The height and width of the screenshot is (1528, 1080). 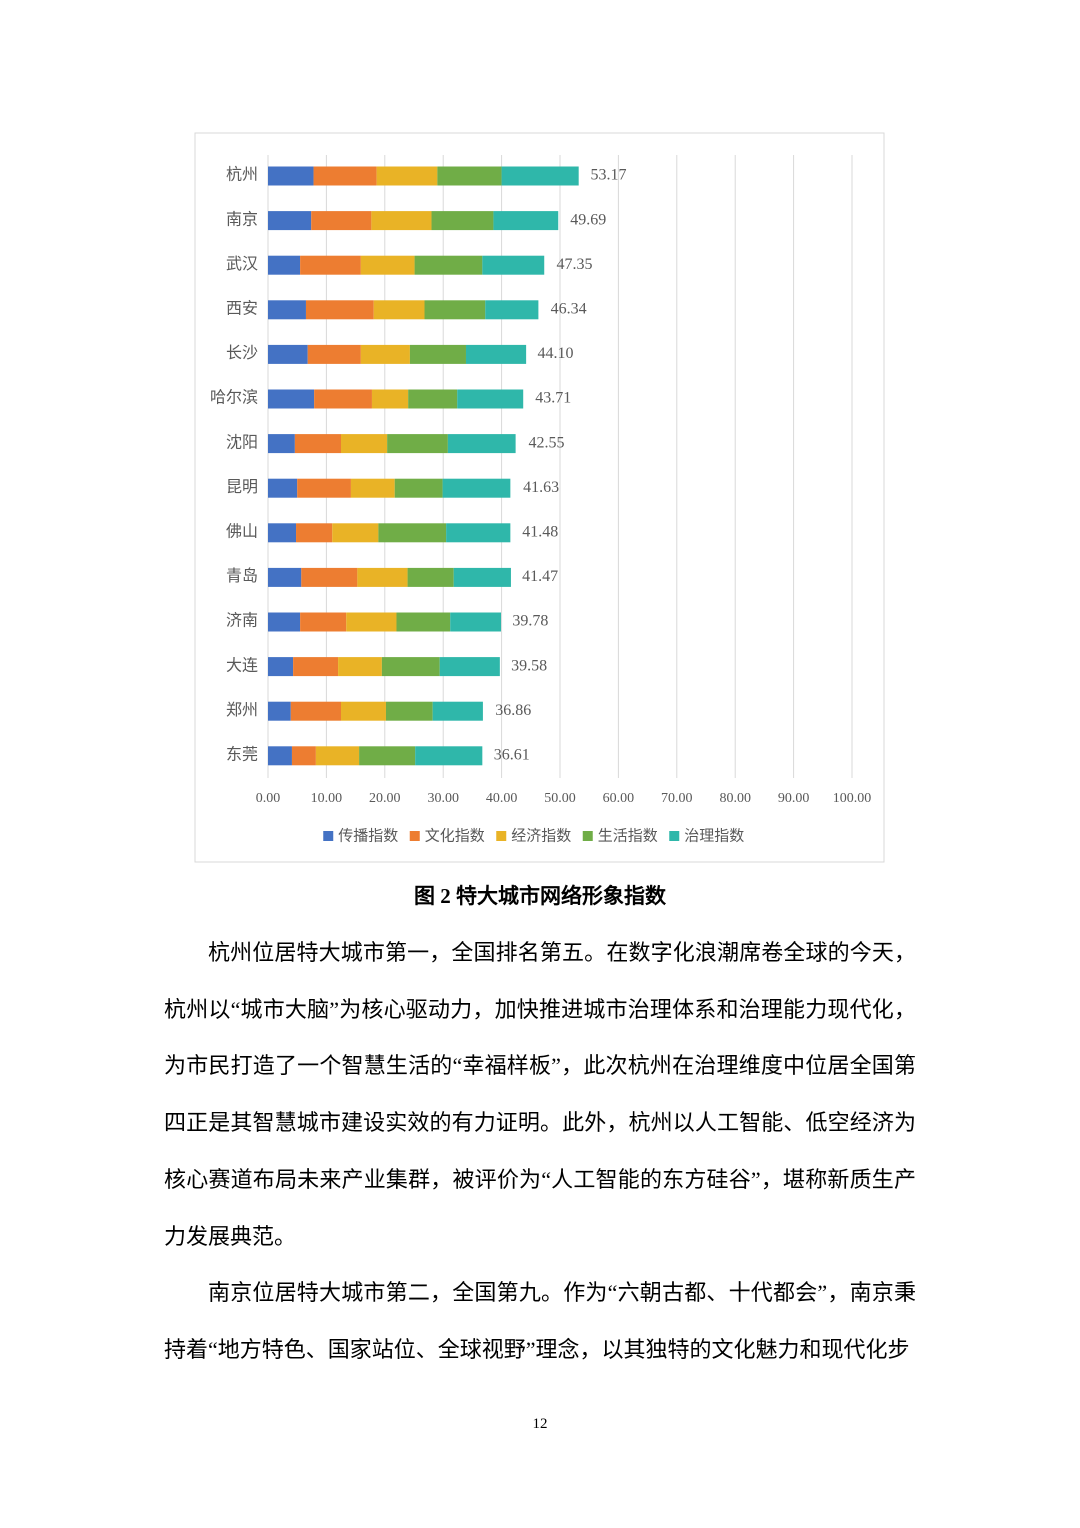 What do you see at coordinates (540, 1424) in the screenshot?
I see `page-number: 12` at bounding box center [540, 1424].